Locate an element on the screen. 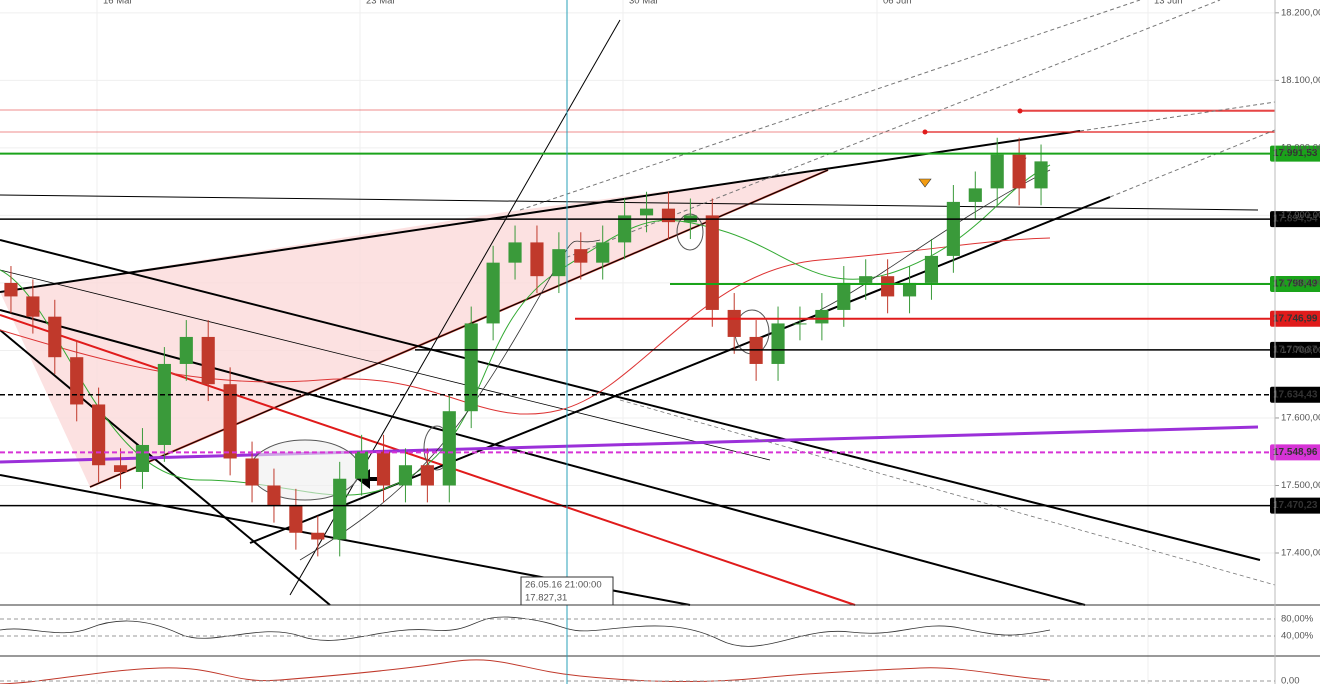 The image size is (1320, 684). level-label: 17.798,49 is located at coordinates (1295, 284).